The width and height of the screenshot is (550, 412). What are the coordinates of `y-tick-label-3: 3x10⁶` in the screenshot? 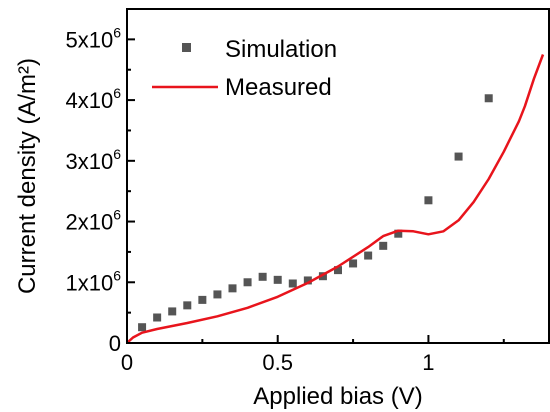 It's located at (93, 160).